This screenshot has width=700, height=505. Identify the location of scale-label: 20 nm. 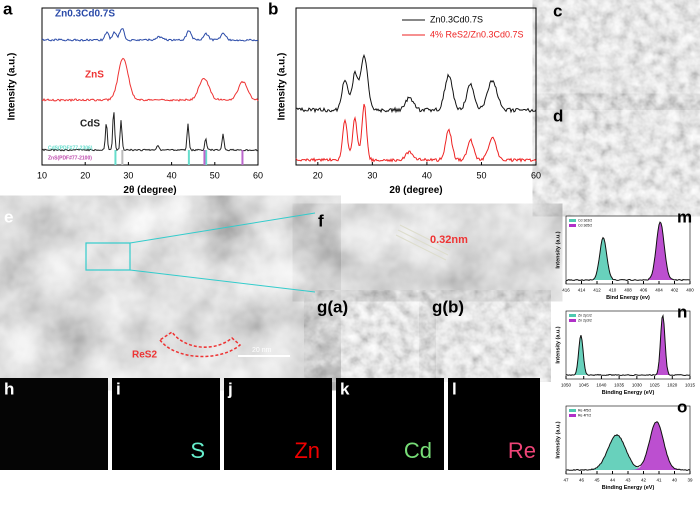
(262, 350).